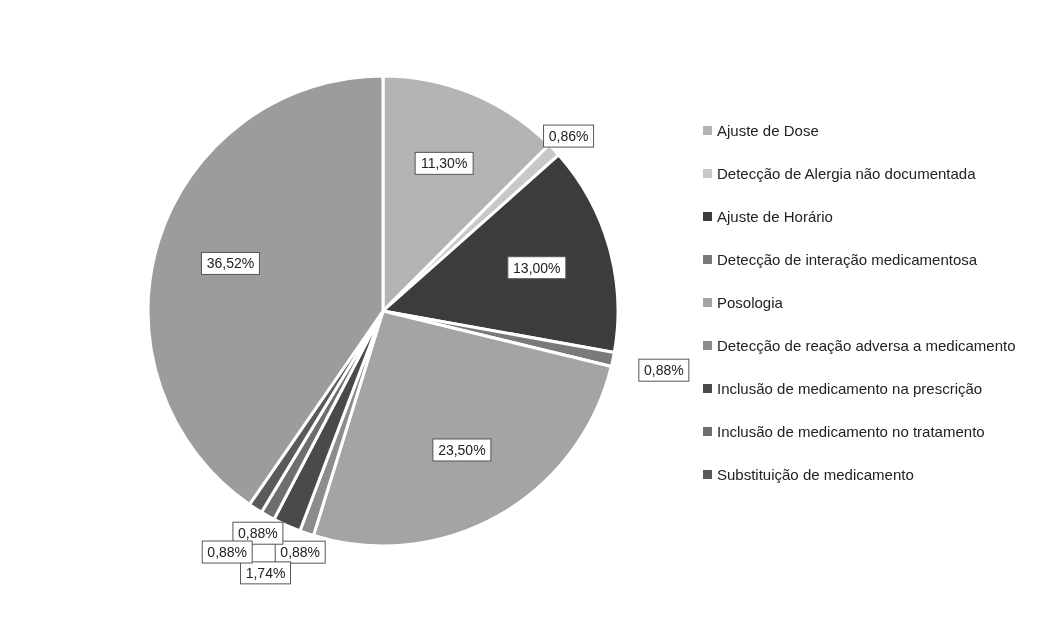 The height and width of the screenshot is (630, 1048). I want to click on legend-label: Inclusão de medicamento no tratamento, so click(851, 431).